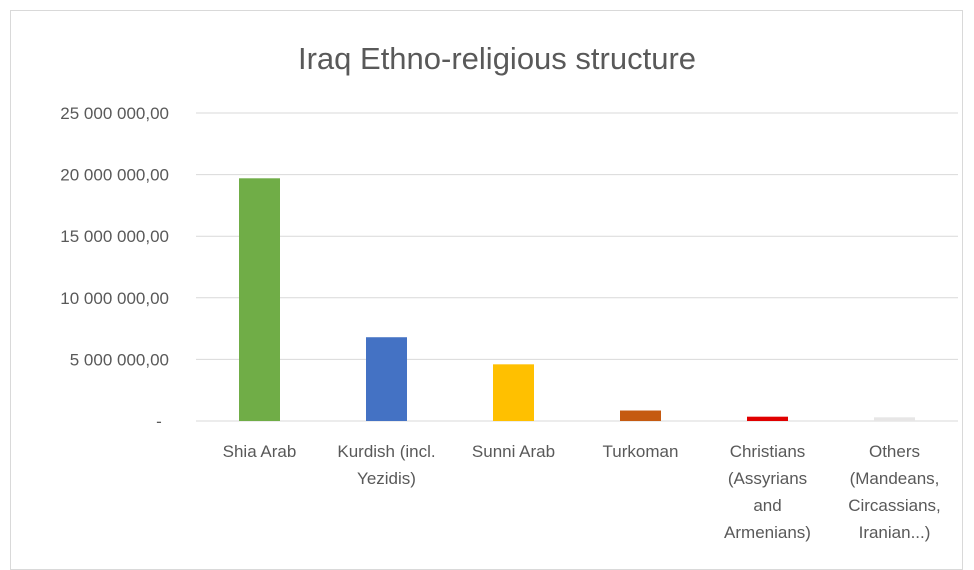  What do you see at coordinates (159, 421) in the screenshot?
I see `y-tick-label: -` at bounding box center [159, 421].